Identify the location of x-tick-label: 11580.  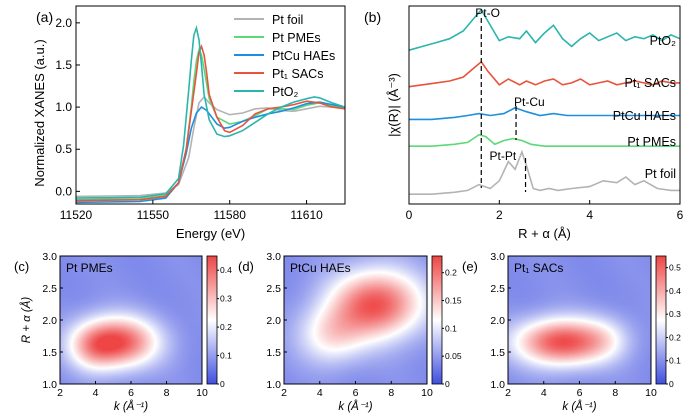
(229, 215).